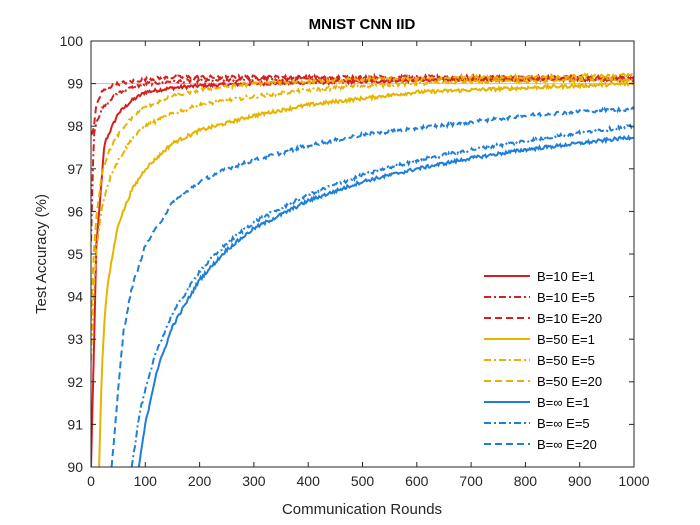 This screenshot has width=700, height=525. I want to click on legend-label: B=50 E=1, so click(566, 339).